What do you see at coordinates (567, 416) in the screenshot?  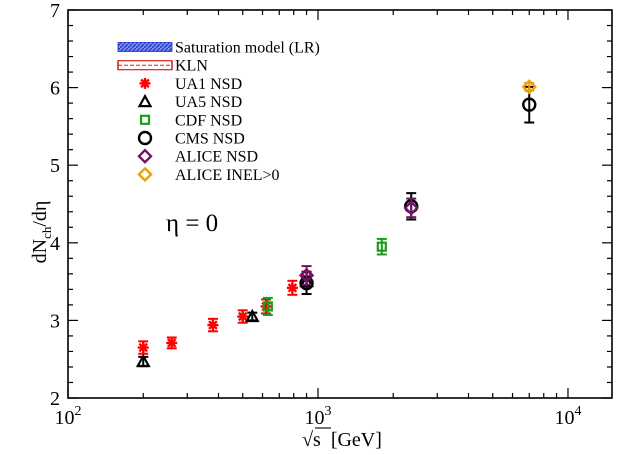 I see `x-tick-label: 10⁴` at bounding box center [567, 416].